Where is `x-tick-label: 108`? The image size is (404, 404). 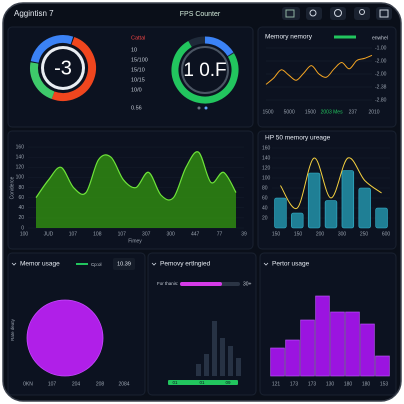 x-tick-label: 108 is located at coordinates (97, 234).